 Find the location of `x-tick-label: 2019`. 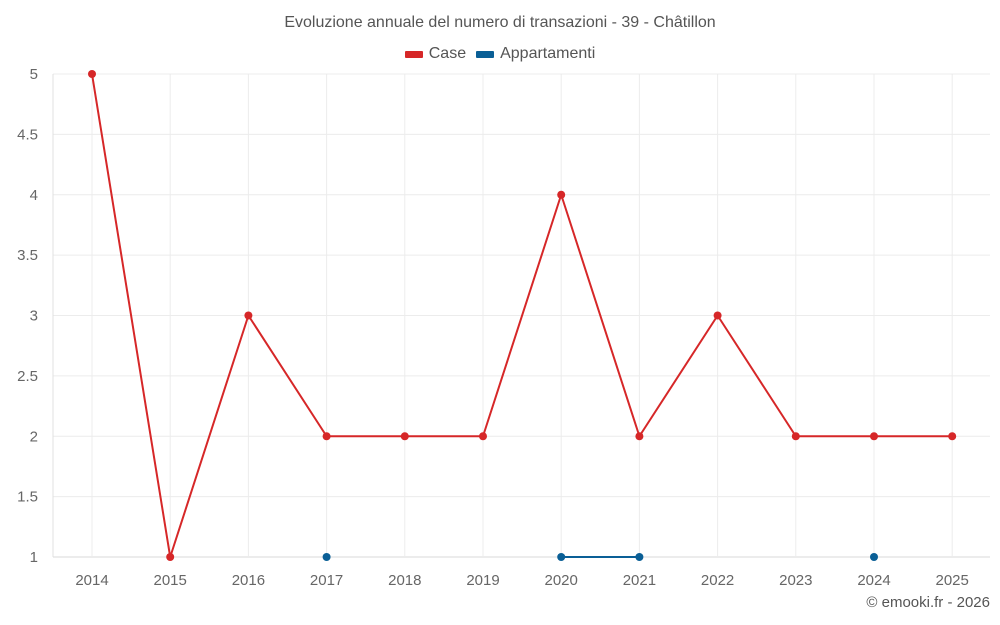

x-tick-label: 2019 is located at coordinates (482, 580).